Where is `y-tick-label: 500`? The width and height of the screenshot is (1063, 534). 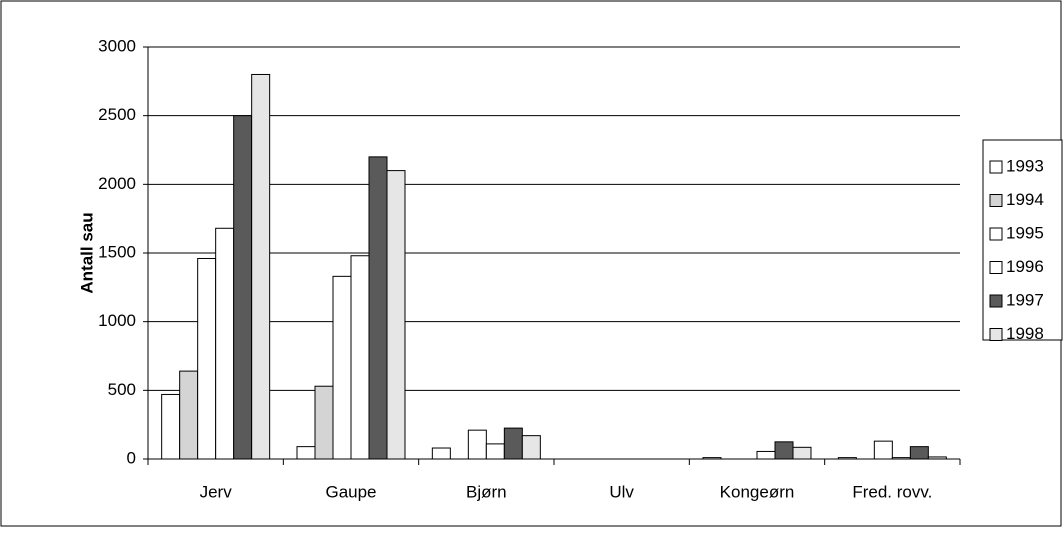
y-tick-label: 500 is located at coordinates (122, 389).